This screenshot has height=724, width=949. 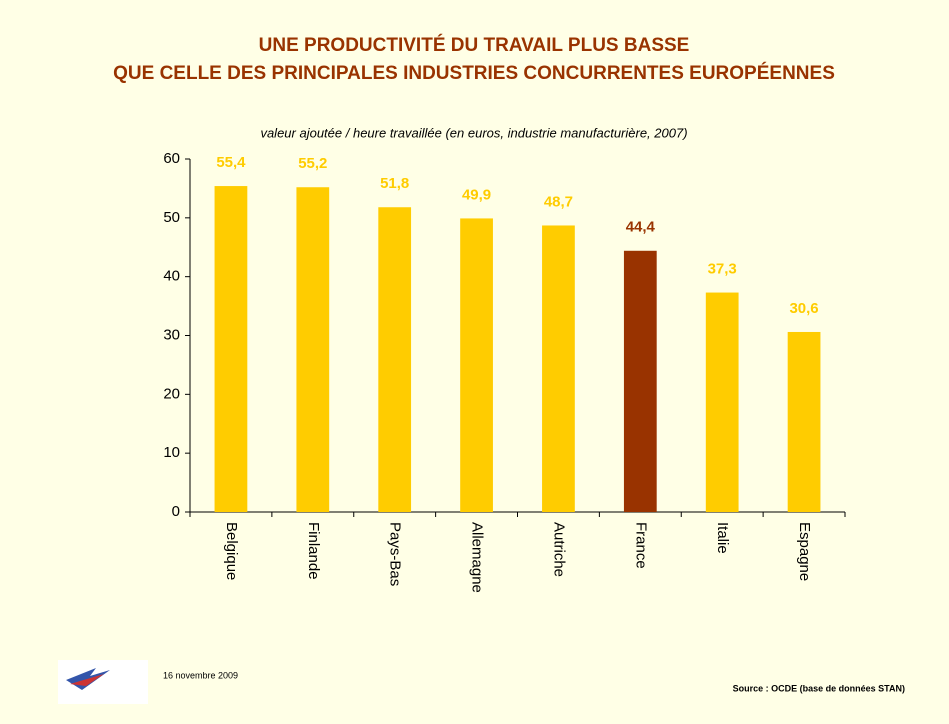 I want to click on value-label: 37,3, so click(x=722, y=269).